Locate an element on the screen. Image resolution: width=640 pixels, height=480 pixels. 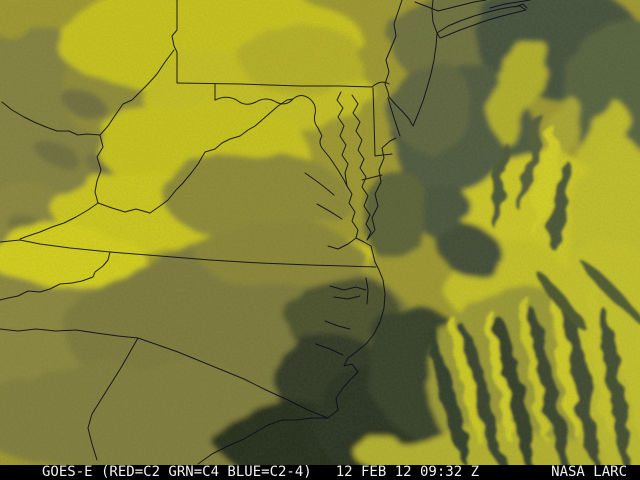
state-boundary-va-nc is located at coordinates (243, 259).